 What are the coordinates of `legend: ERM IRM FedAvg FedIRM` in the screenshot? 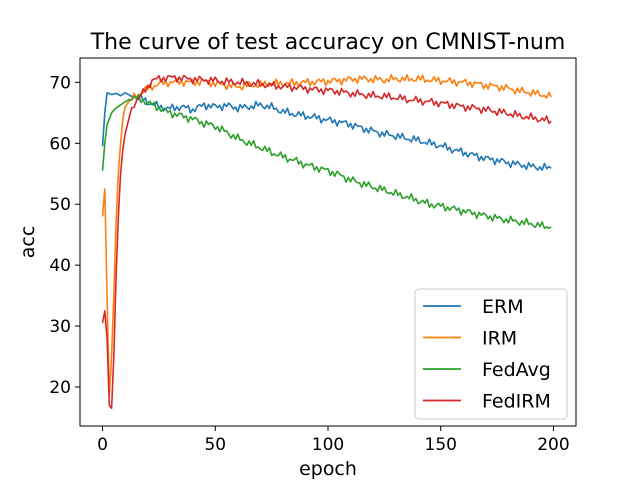 It's located at (491, 354).